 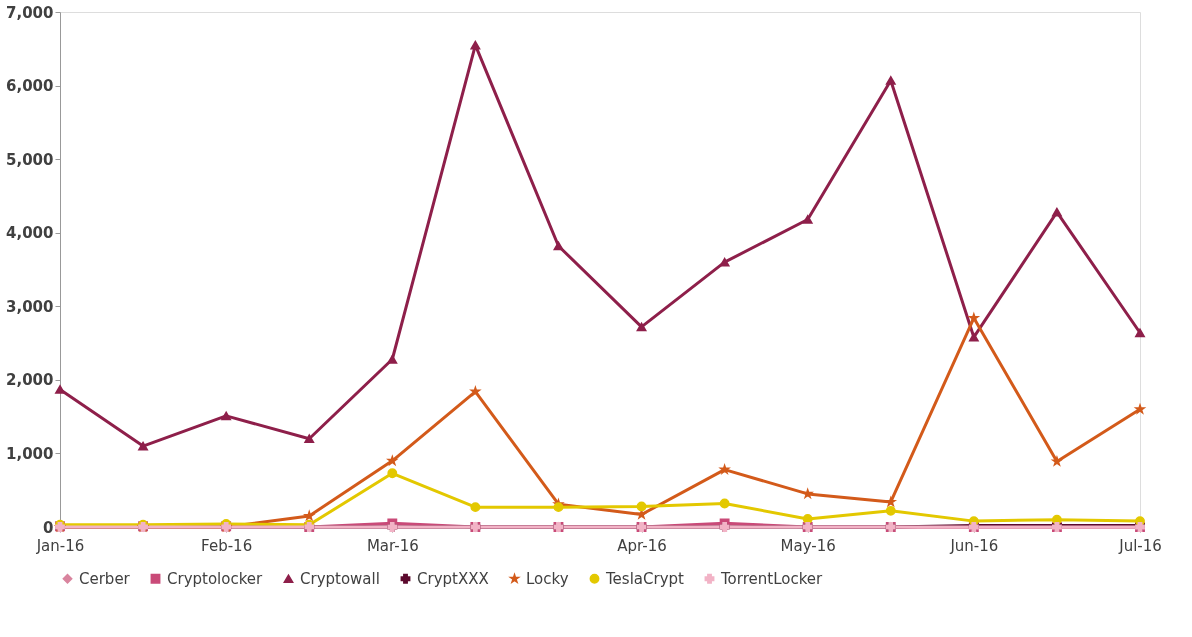 What do you see at coordinates (30, 453) in the screenshot?
I see `y-tick-label: 1,000` at bounding box center [30, 453].